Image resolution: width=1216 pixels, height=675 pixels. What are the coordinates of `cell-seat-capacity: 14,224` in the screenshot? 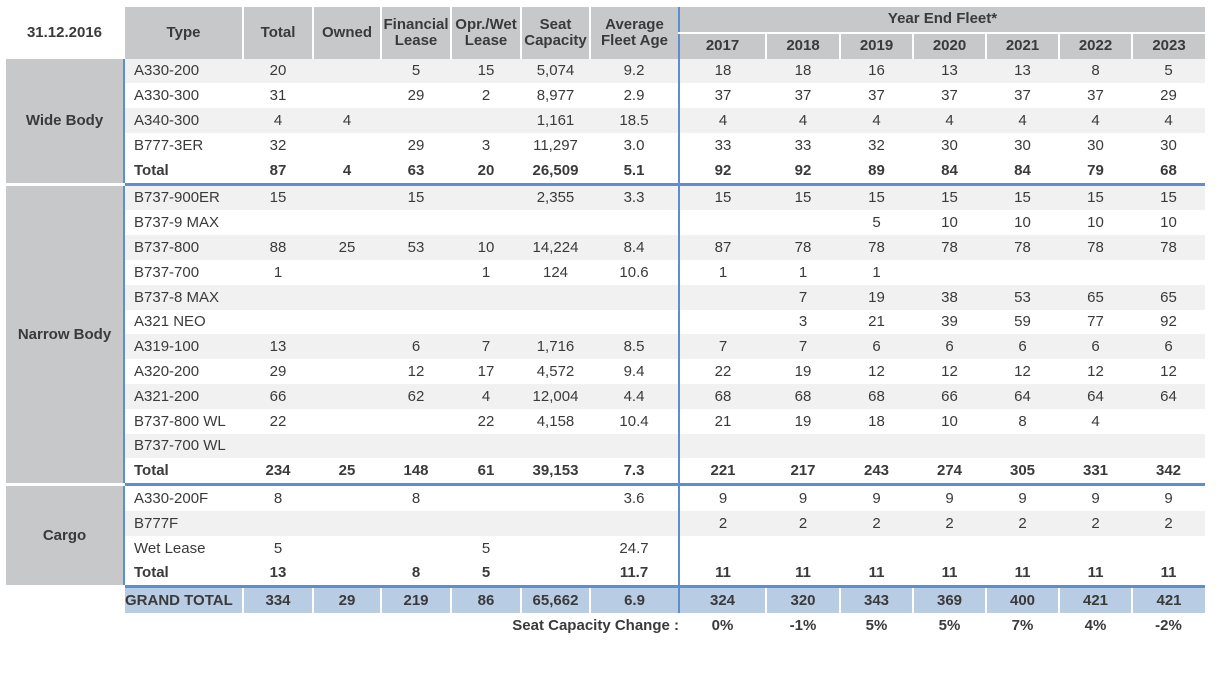 It's located at (555, 247).